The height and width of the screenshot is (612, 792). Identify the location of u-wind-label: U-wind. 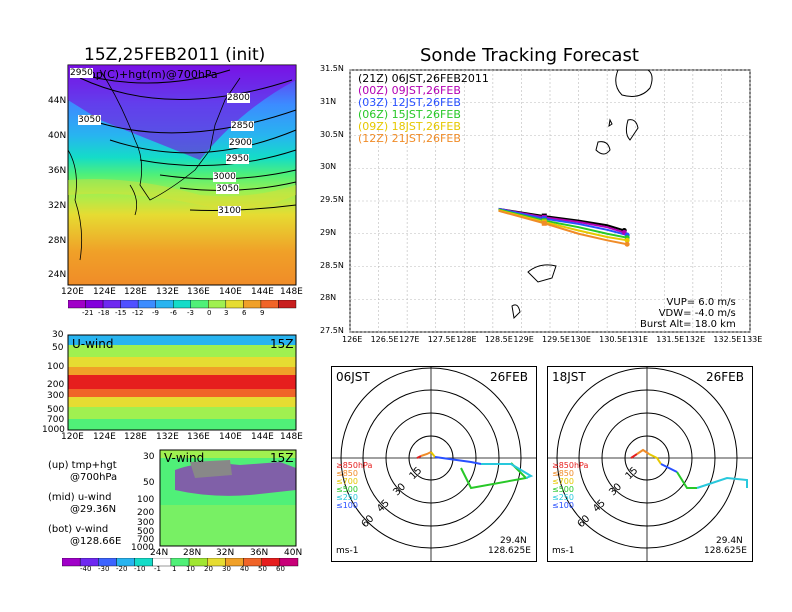
(93, 344).